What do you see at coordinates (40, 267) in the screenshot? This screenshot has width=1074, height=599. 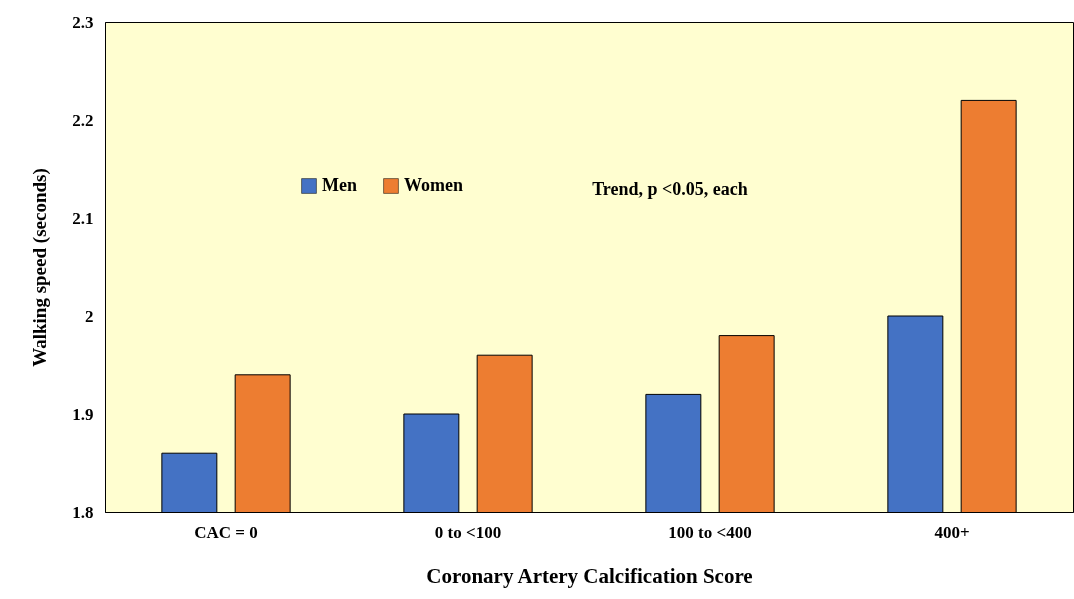 I see `y-axis-title: Walking speed (seconds)` at bounding box center [40, 267].